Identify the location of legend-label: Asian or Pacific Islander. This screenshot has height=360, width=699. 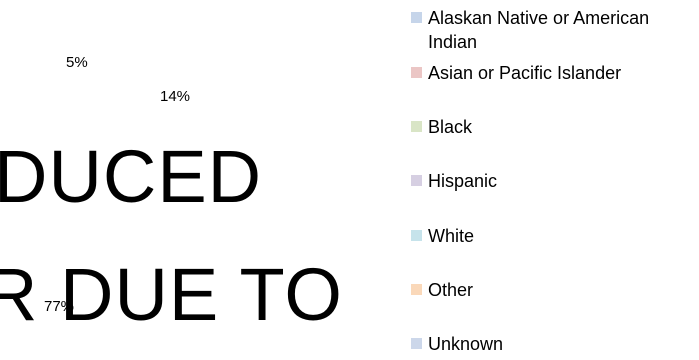
(525, 73).